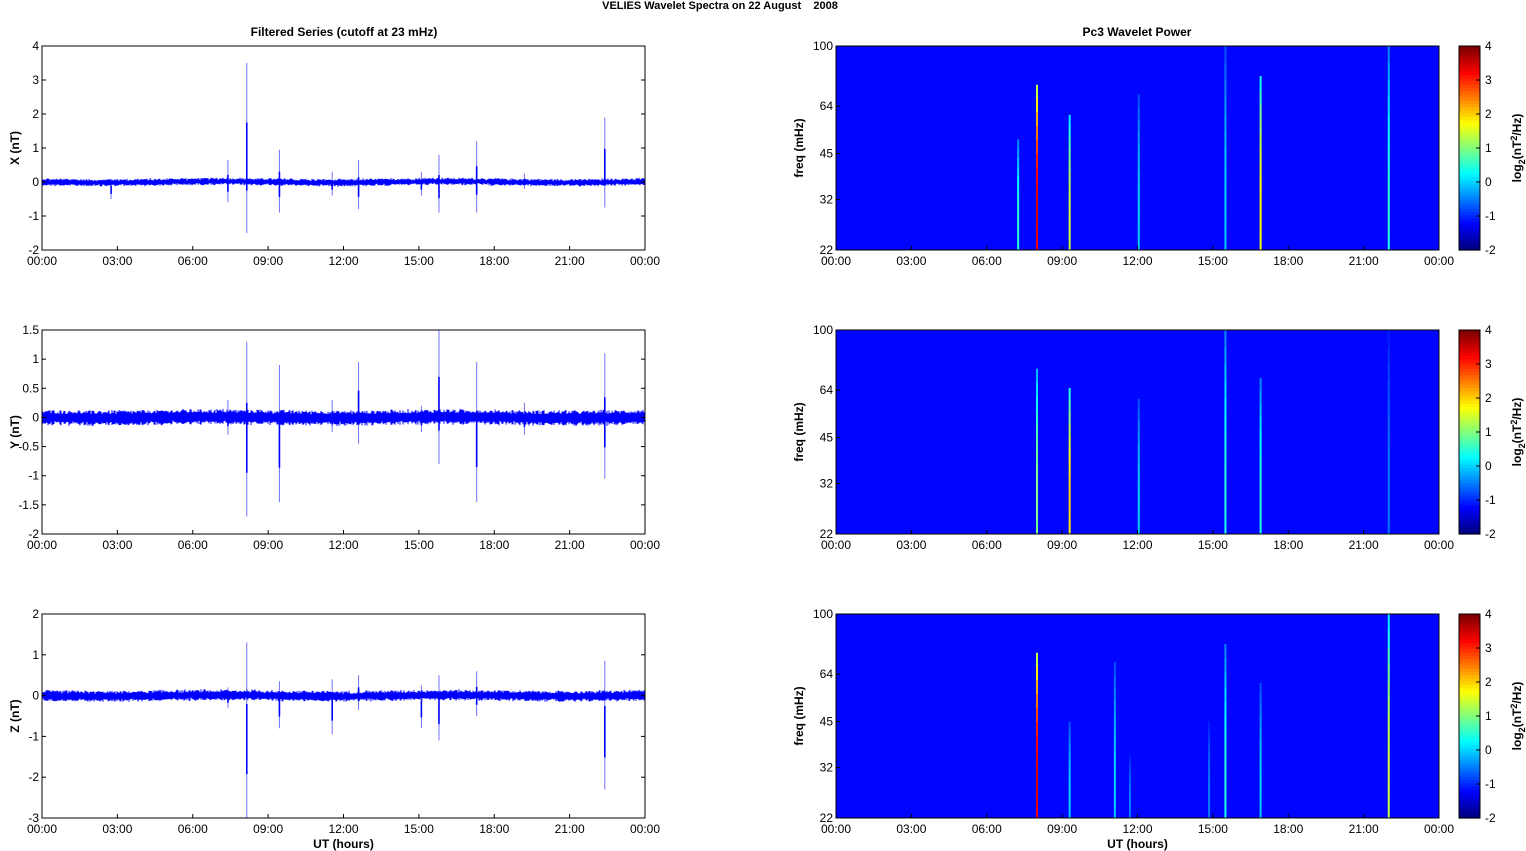  What do you see at coordinates (35, 359) in the screenshot?
I see `series-y-ytick-label: 1` at bounding box center [35, 359].